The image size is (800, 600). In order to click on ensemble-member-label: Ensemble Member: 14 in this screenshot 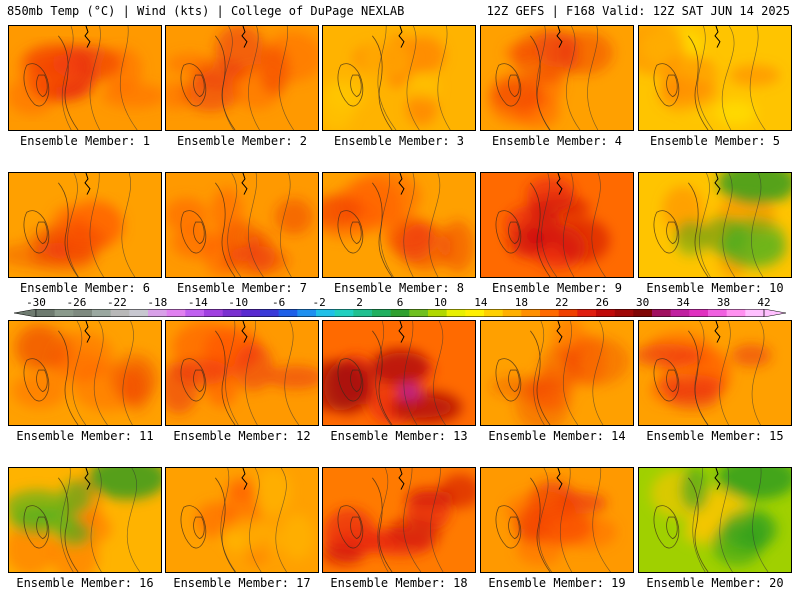, I will do `click(557, 436)`.